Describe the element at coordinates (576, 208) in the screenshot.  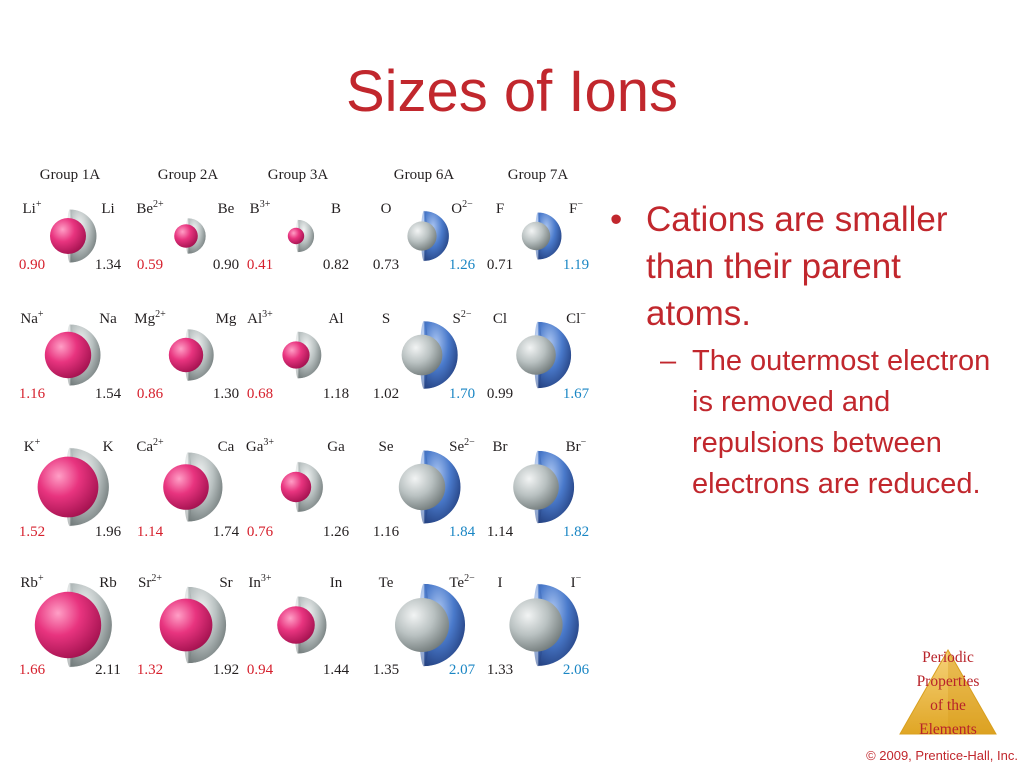
I see `ion-symbol: F−` at that location.